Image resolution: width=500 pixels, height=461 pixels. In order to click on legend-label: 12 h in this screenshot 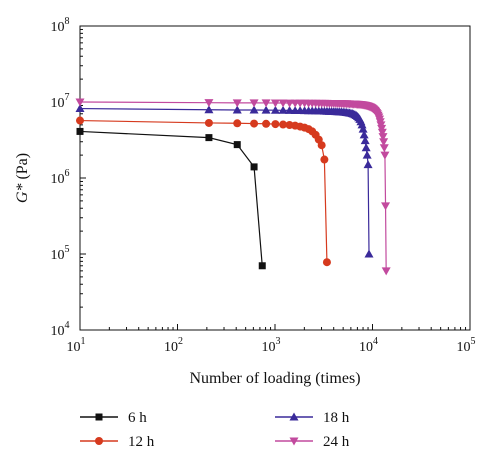, I will do `click(141, 442)`.